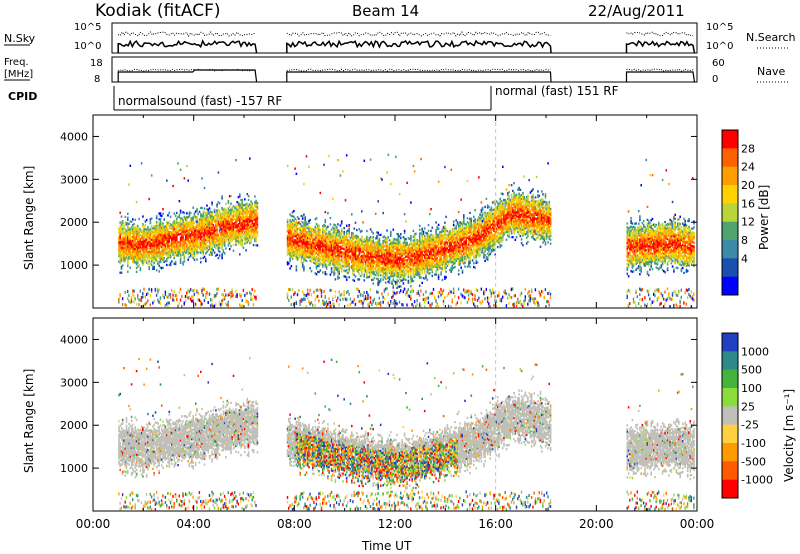 The image size is (800, 554). Describe the element at coordinates (719, 46) in the screenshot. I see `nsky-tick-lo-right: 10^0` at that location.